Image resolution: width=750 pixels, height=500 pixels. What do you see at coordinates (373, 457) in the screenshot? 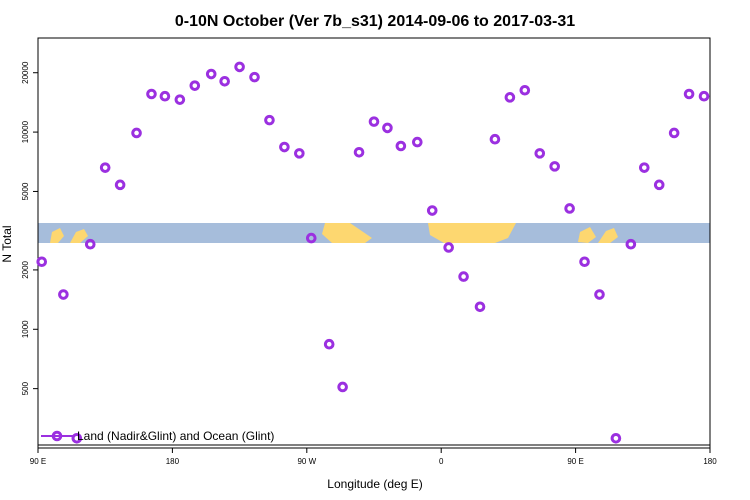
I see `x-axis-ticks: 90 E 180 90 W 0 90 E 180` at bounding box center [373, 457].